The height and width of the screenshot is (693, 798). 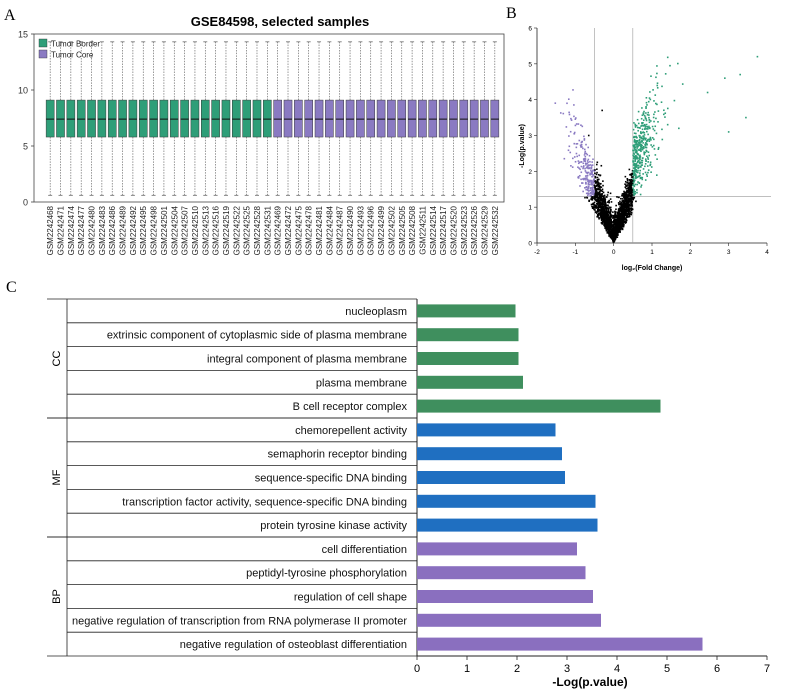 I want to click on volcano-x-tick-label: 2, so click(x=691, y=252).